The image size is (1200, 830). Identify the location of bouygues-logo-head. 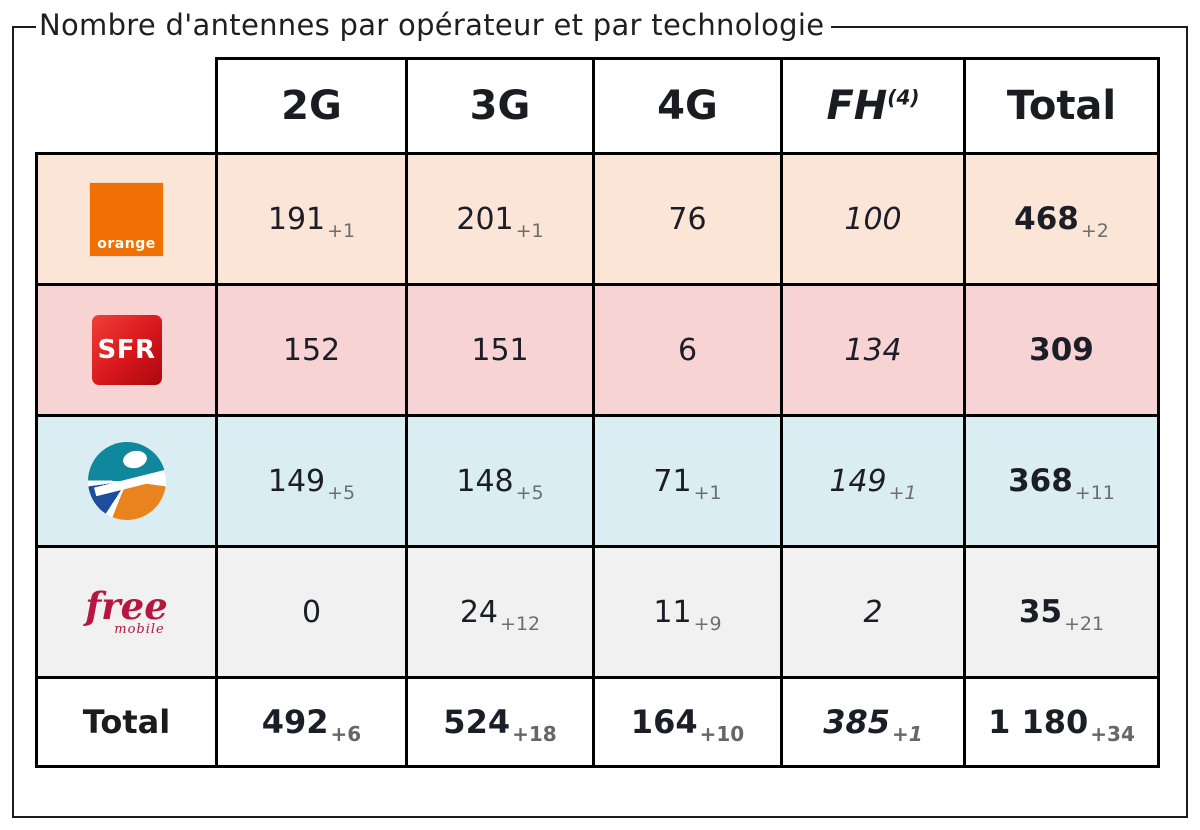
(135, 459).